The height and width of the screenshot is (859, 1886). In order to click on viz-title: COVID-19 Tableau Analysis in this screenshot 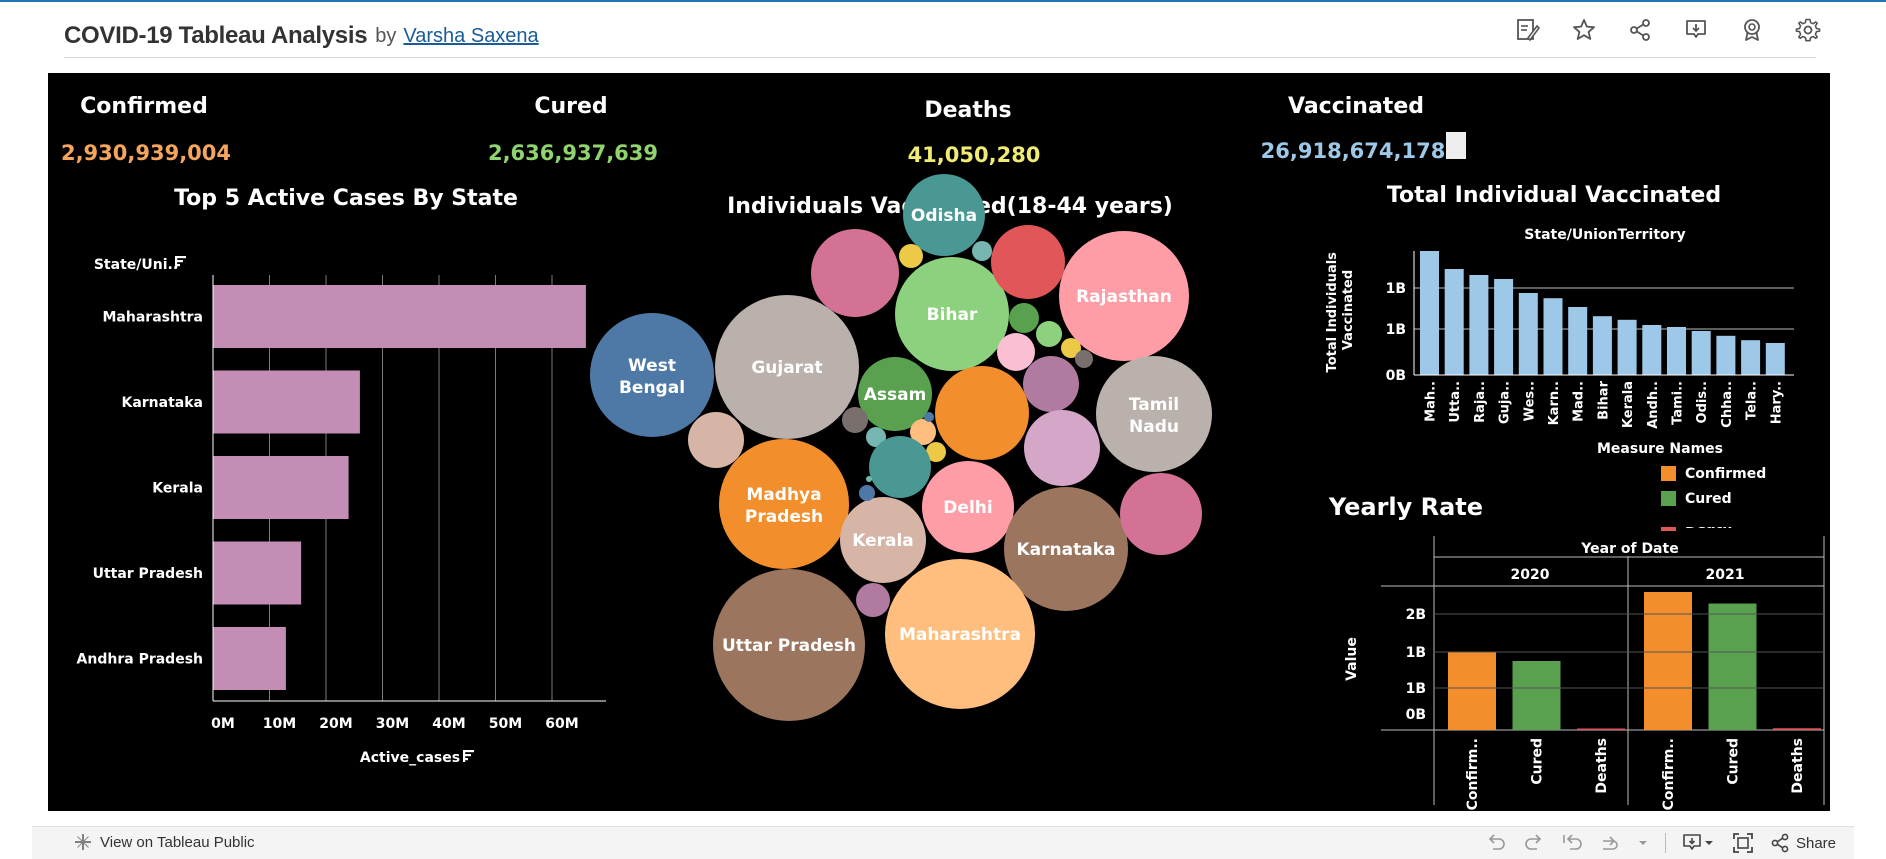, I will do `click(216, 35)`.